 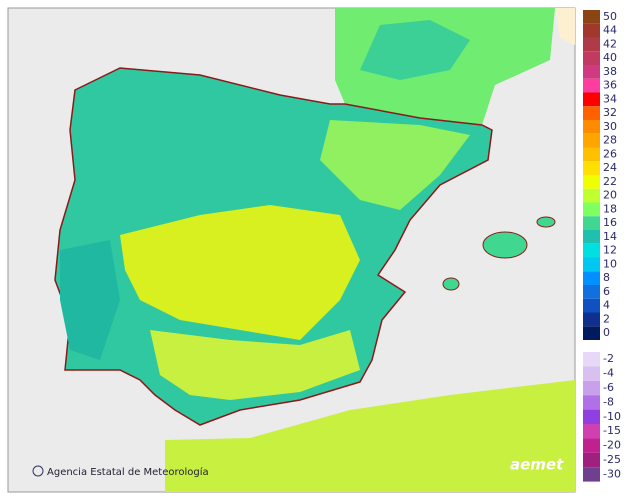 What do you see at coordinates (395, 165) in the screenshot?
I see `ebro-valley` at bounding box center [395, 165].